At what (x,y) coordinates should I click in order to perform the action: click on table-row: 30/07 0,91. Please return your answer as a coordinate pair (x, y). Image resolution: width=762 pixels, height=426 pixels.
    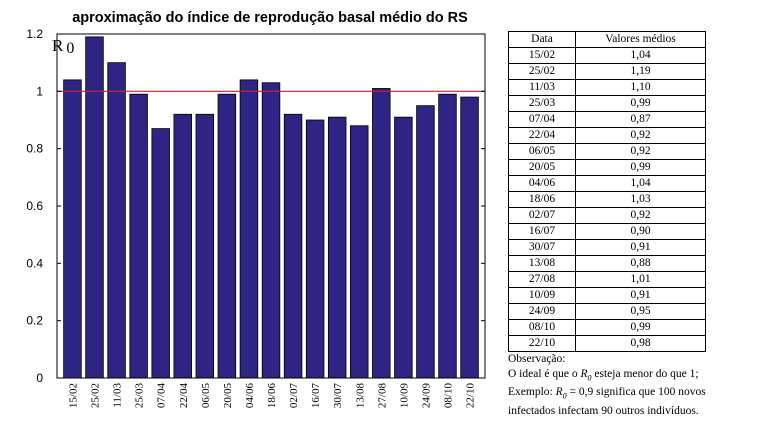
    Looking at the image, I should click on (607, 247).